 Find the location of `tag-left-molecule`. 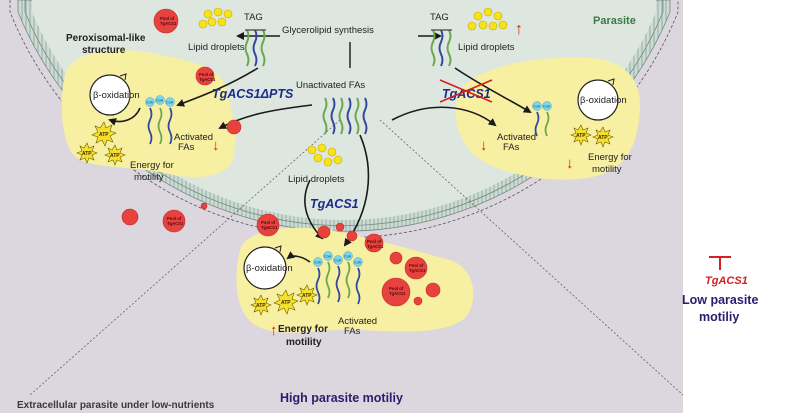

tag-left-molecule is located at coordinates (255, 48).